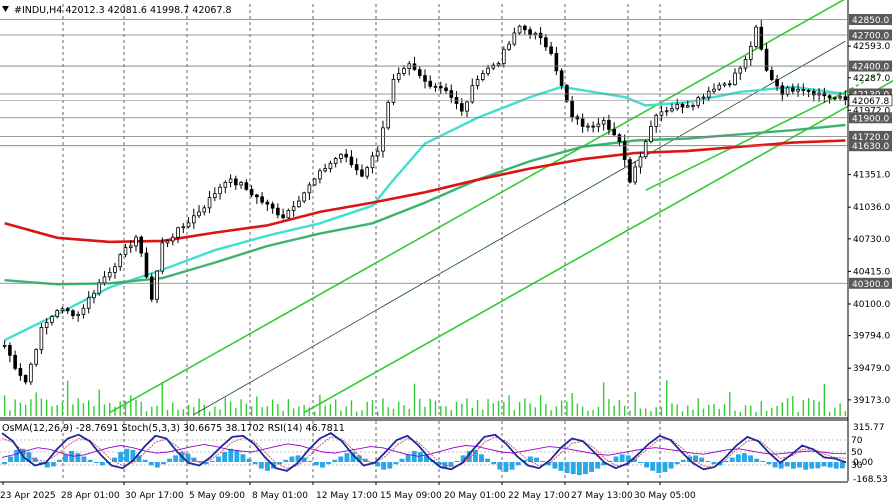 The image size is (893, 504). I want to click on osc-tick-label: 0.00, so click(863, 463).